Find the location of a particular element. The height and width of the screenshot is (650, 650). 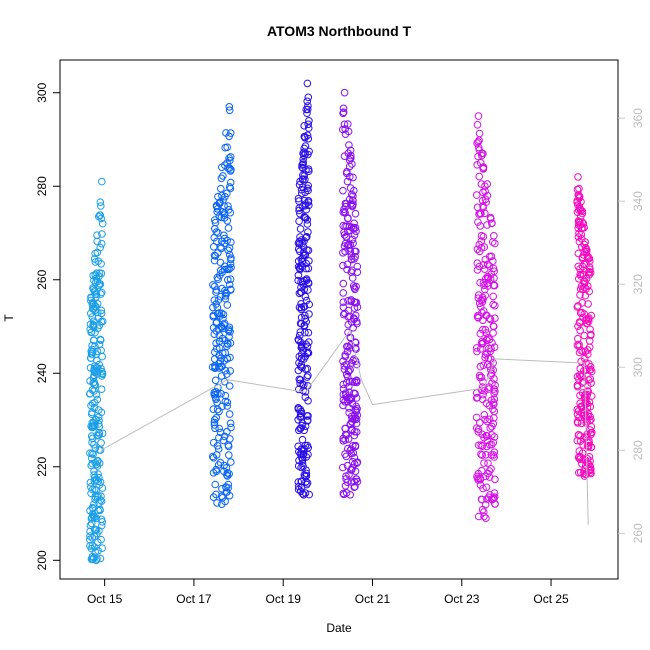

y-tick-label-left: 280 is located at coordinates (42, 186).